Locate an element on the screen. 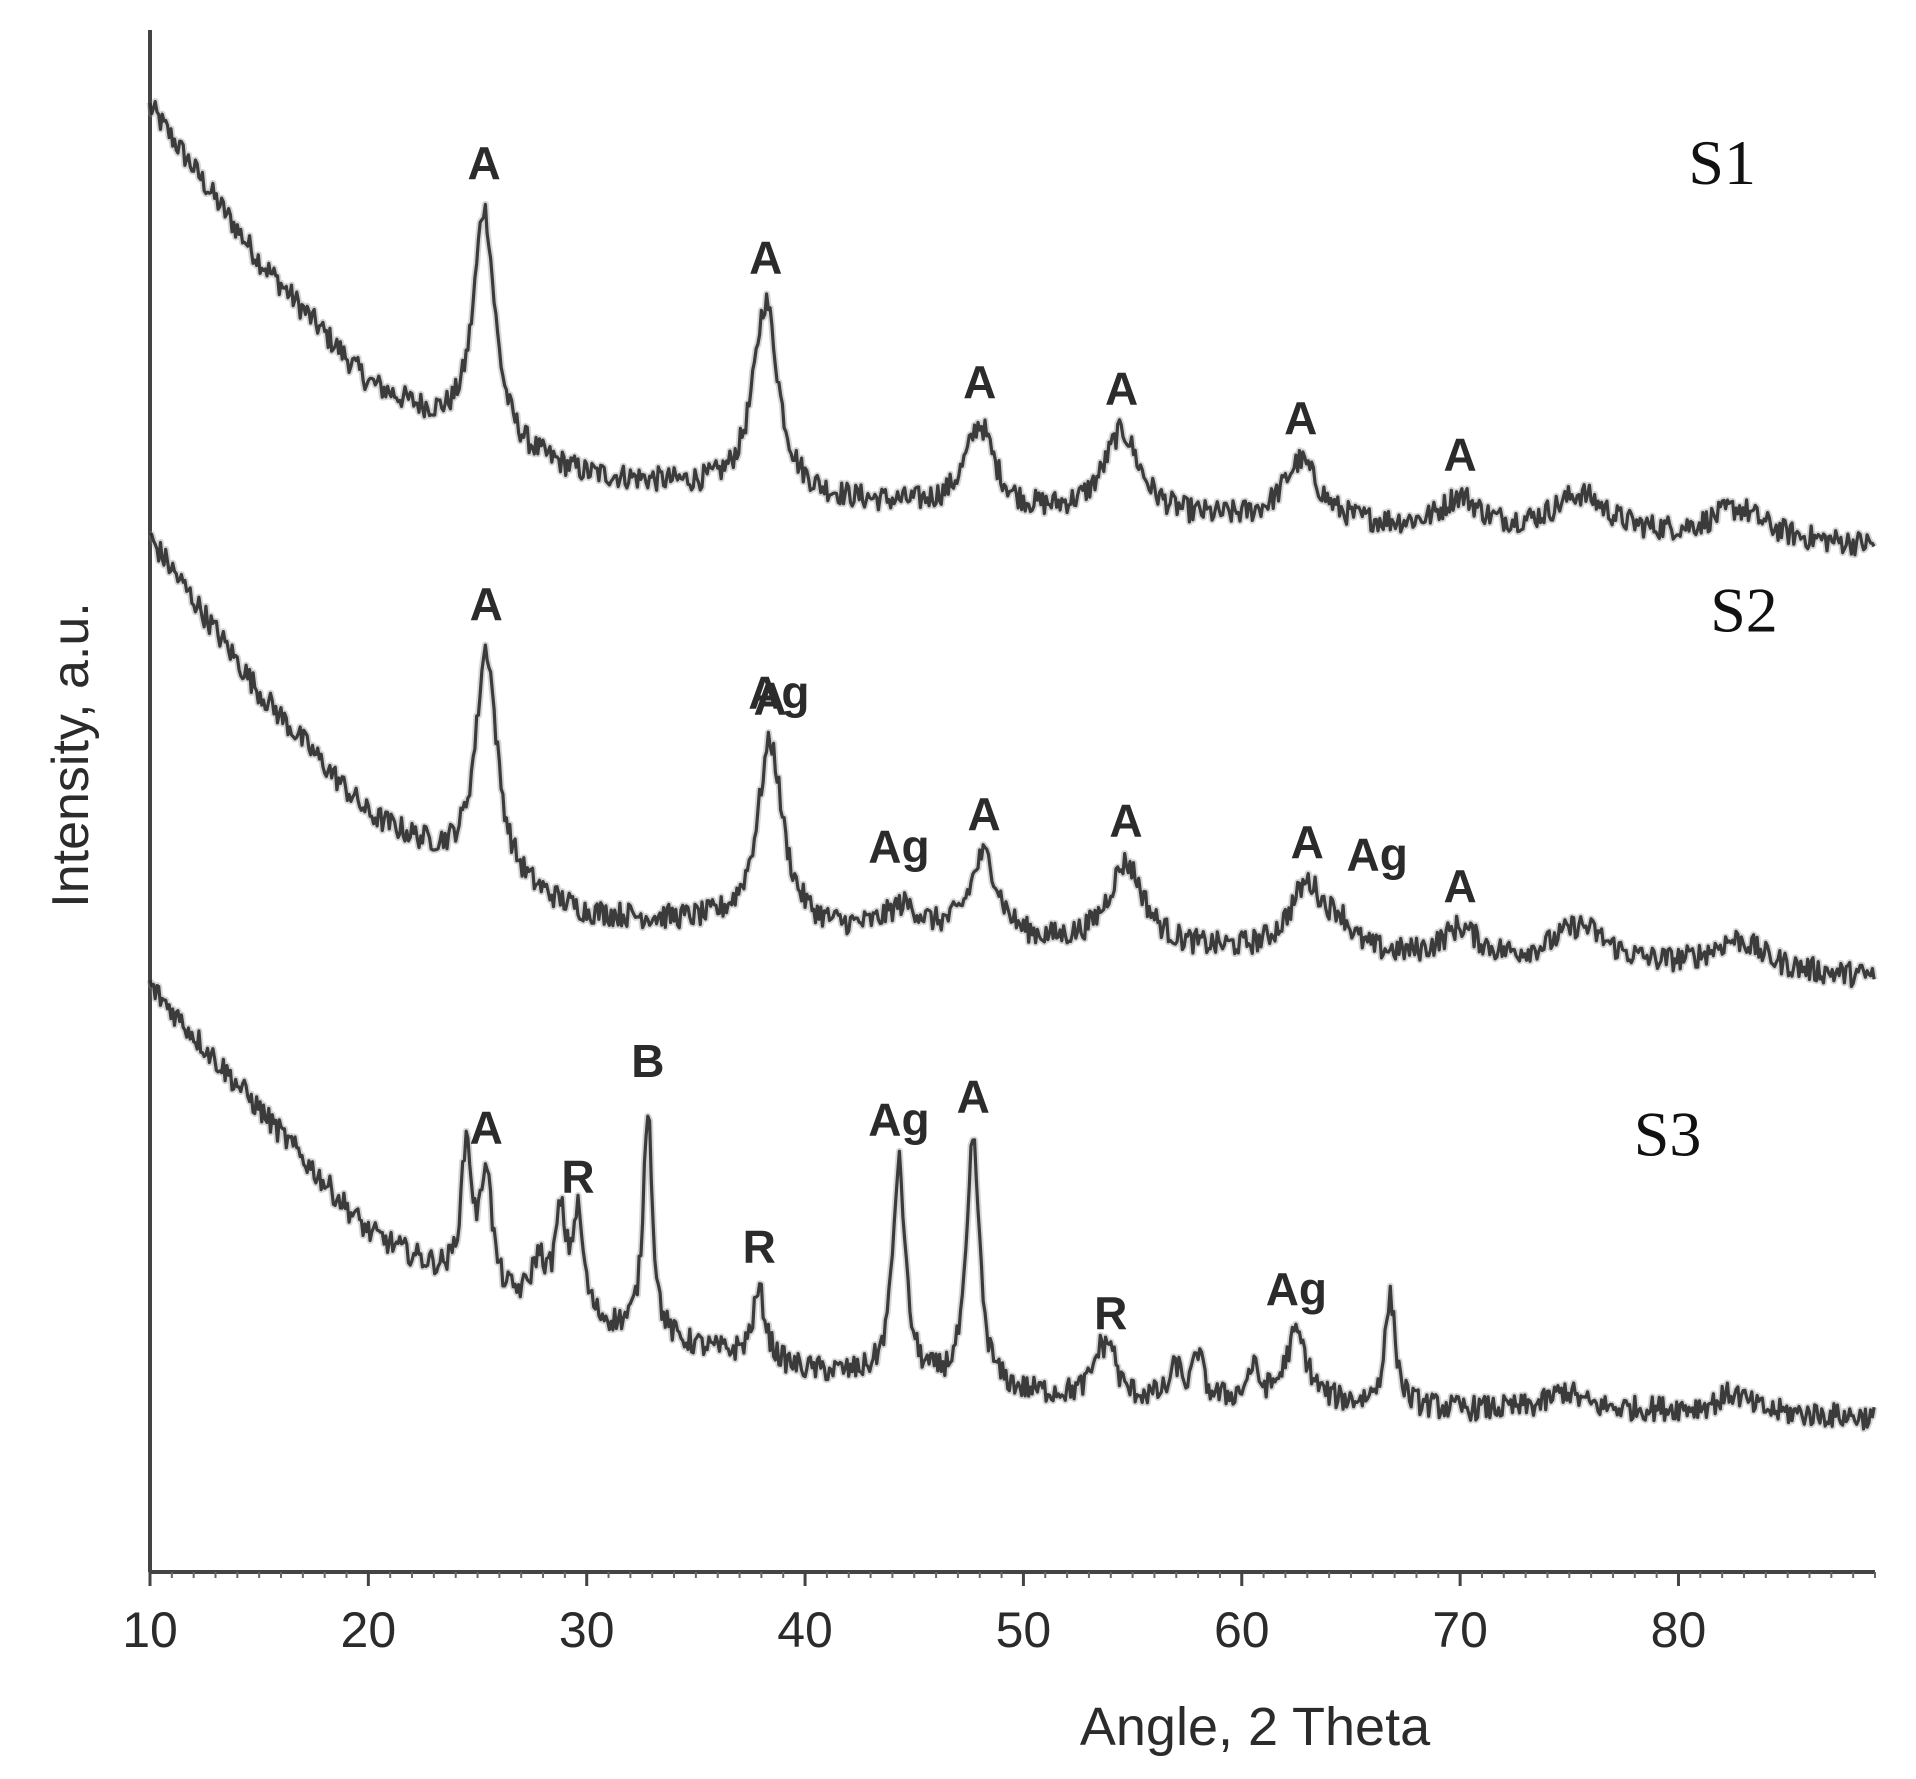  peak-label-S1-0: A is located at coordinates (483, 163).